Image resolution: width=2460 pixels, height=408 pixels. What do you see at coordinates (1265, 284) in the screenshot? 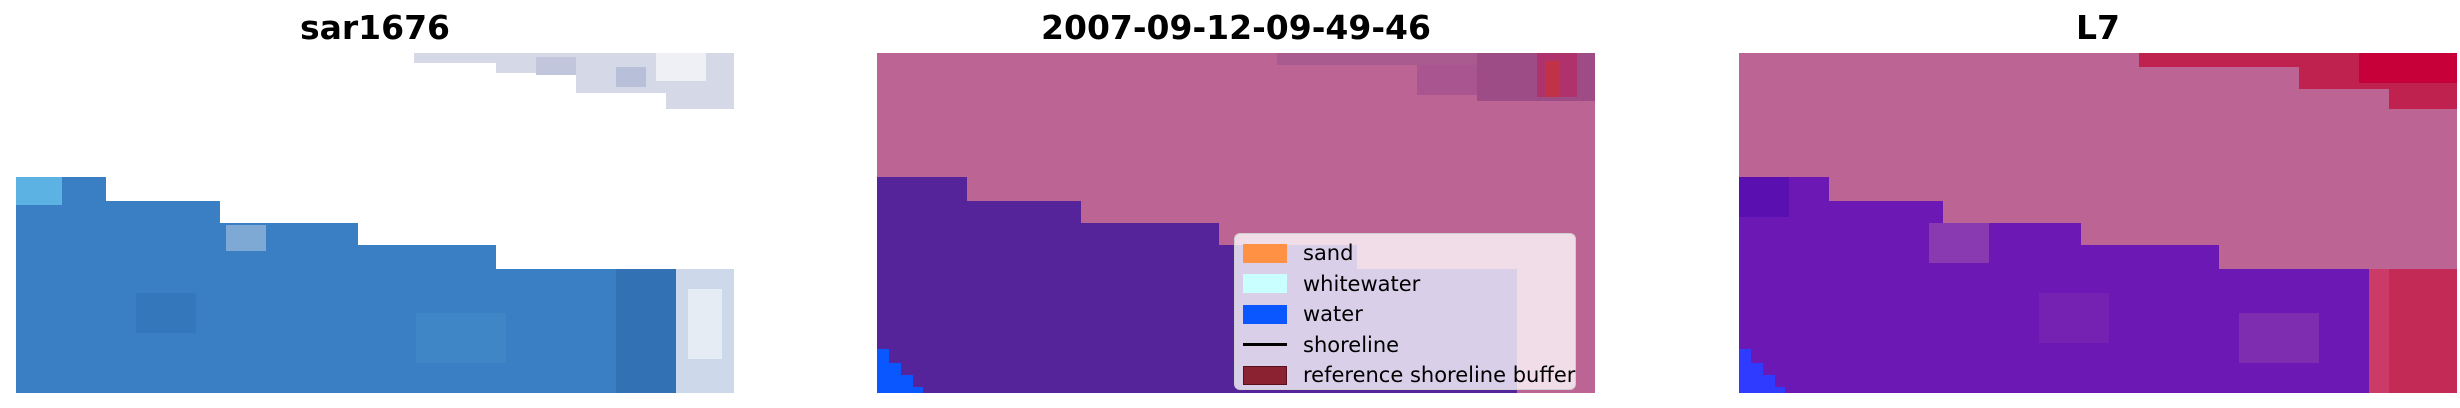
I see `legend-swatch-whitewater` at bounding box center [1265, 284].